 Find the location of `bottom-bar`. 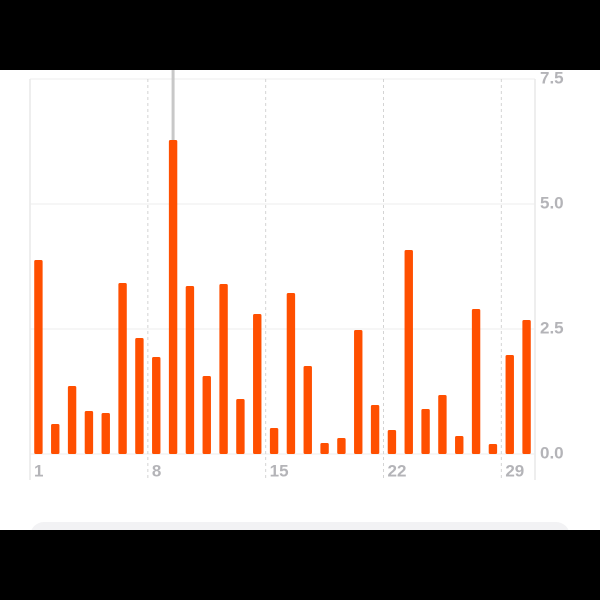

bottom-bar is located at coordinates (300, 565).